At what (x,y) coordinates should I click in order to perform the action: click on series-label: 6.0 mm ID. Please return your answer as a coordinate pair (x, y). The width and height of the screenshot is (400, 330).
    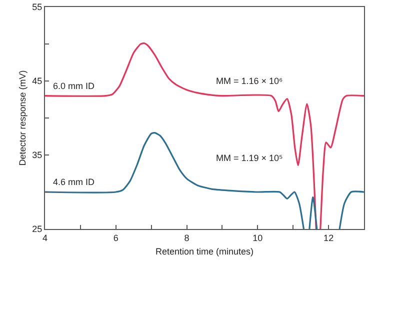
    Looking at the image, I should click on (74, 86).